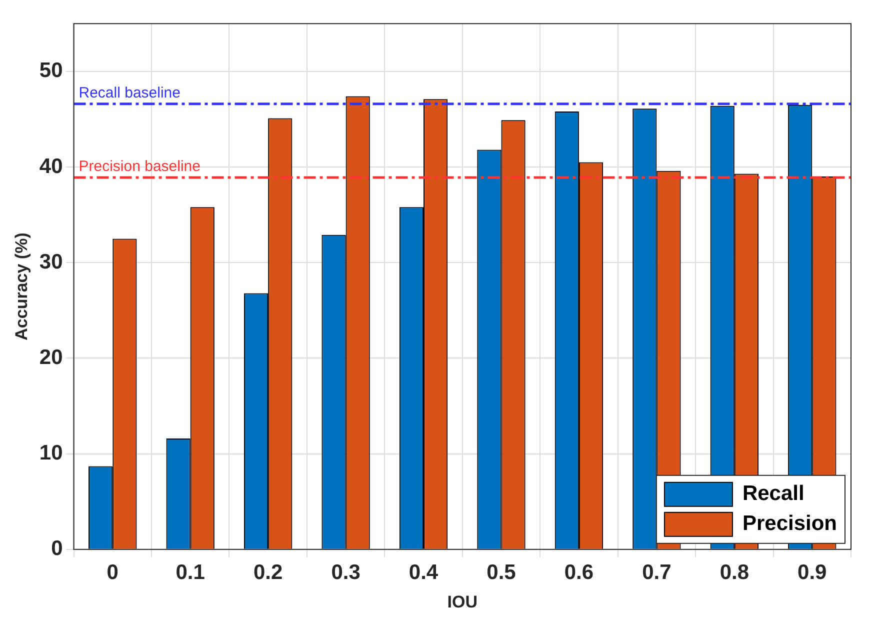  Describe the element at coordinates (735, 572) in the screenshot. I see `x-tick-label: 0.8` at that location.